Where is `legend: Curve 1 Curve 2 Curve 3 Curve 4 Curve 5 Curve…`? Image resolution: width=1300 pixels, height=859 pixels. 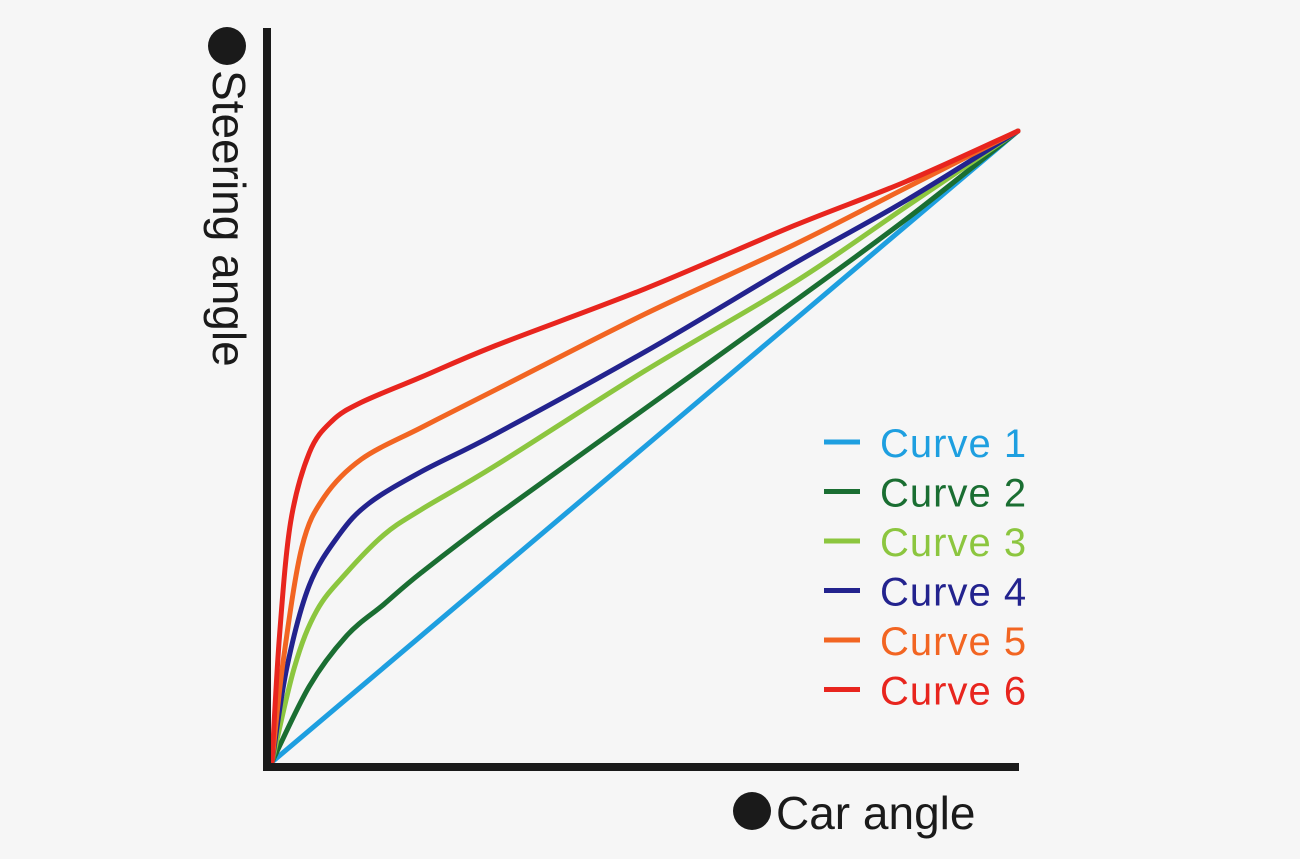
legend: Curve 1 Curve 2 Curve 3 Curve 4 Curve 5 Curve… is located at coordinates (925, 568).